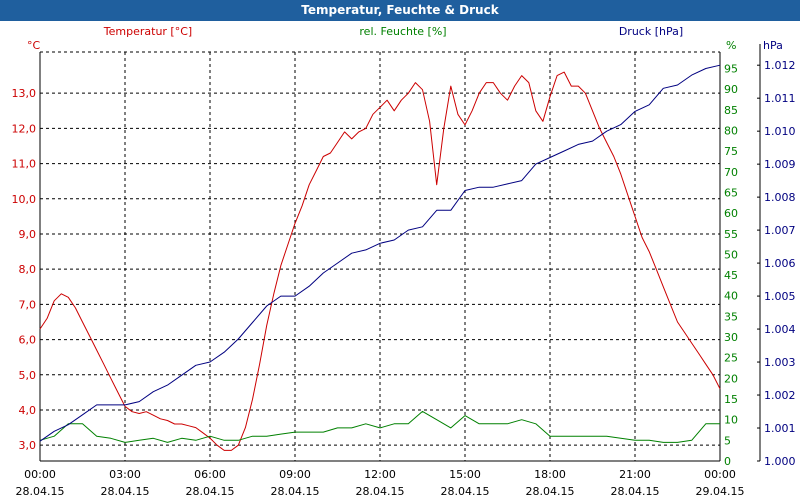 This screenshot has width=800, height=500. Describe the element at coordinates (400, 10) in the screenshot. I see `chart-title: Temperatur, Feuchte & Druck` at that location.